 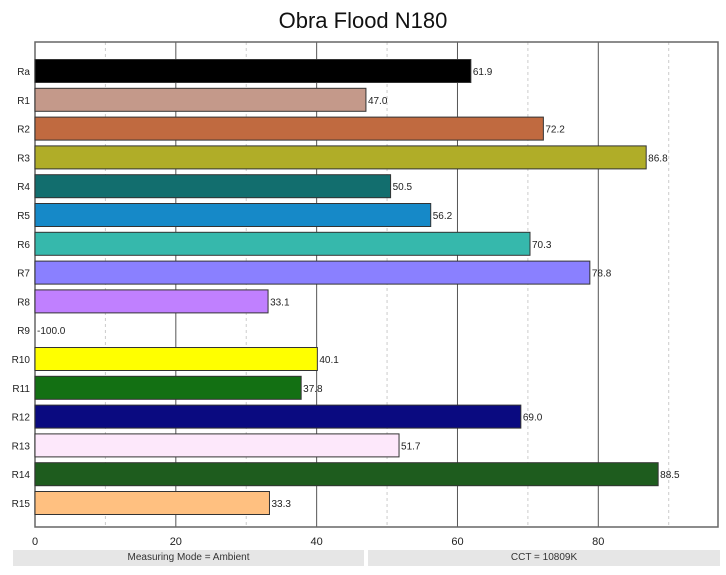 I want to click on x-tick-label: 80, so click(x=598, y=542).